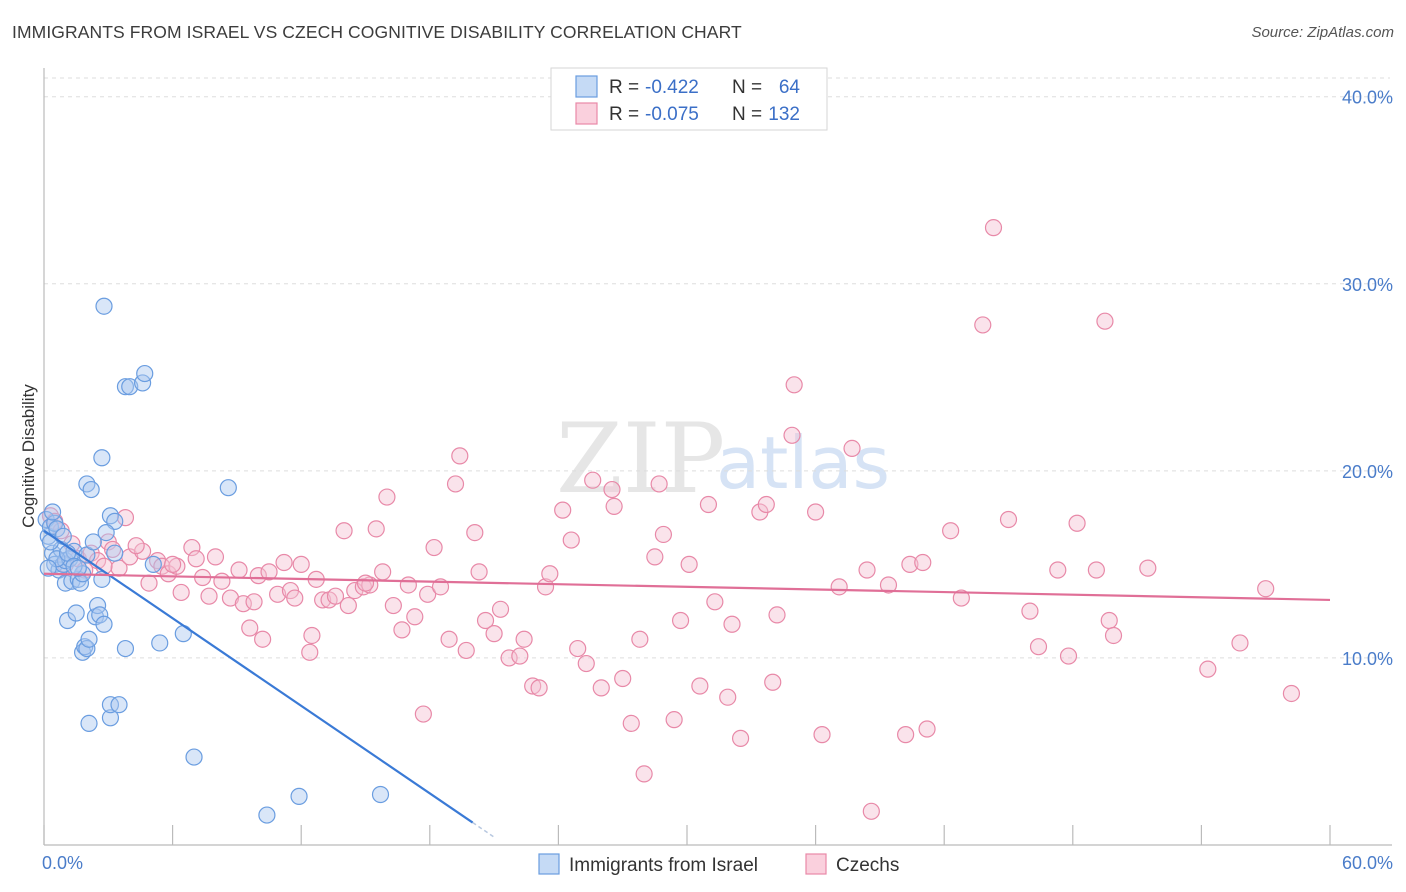  What do you see at coordinates (624, 114) in the screenshot?
I see `legend-r-label-czechs: R =` at bounding box center [624, 114].